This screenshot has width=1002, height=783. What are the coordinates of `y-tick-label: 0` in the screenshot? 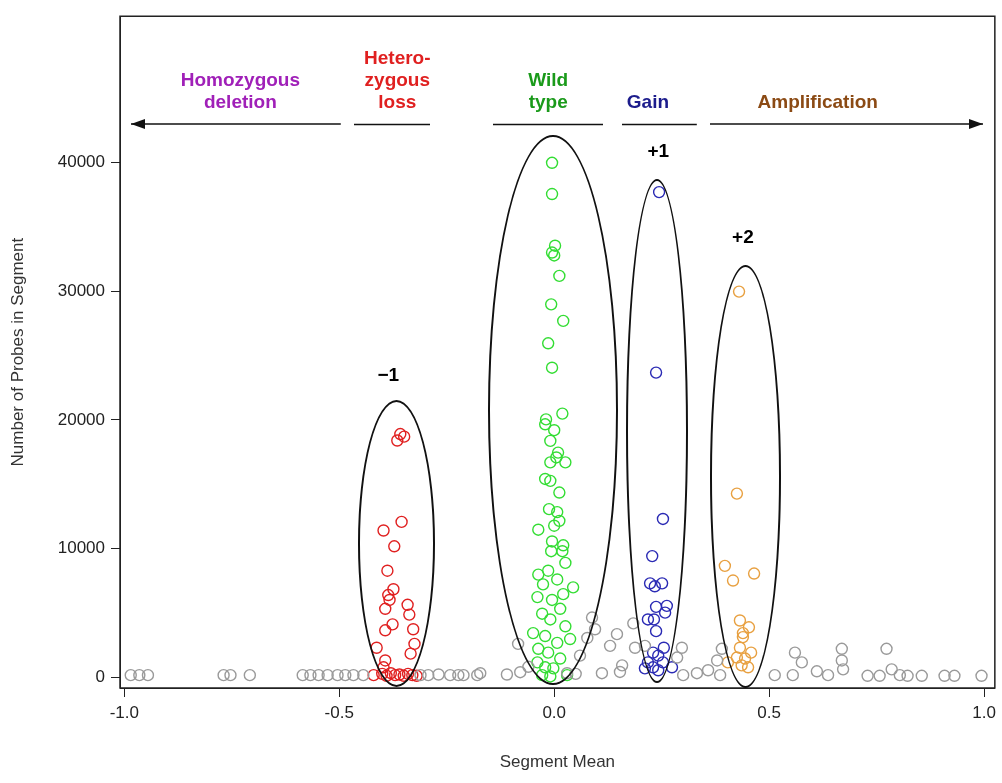 It's located at (100, 676).